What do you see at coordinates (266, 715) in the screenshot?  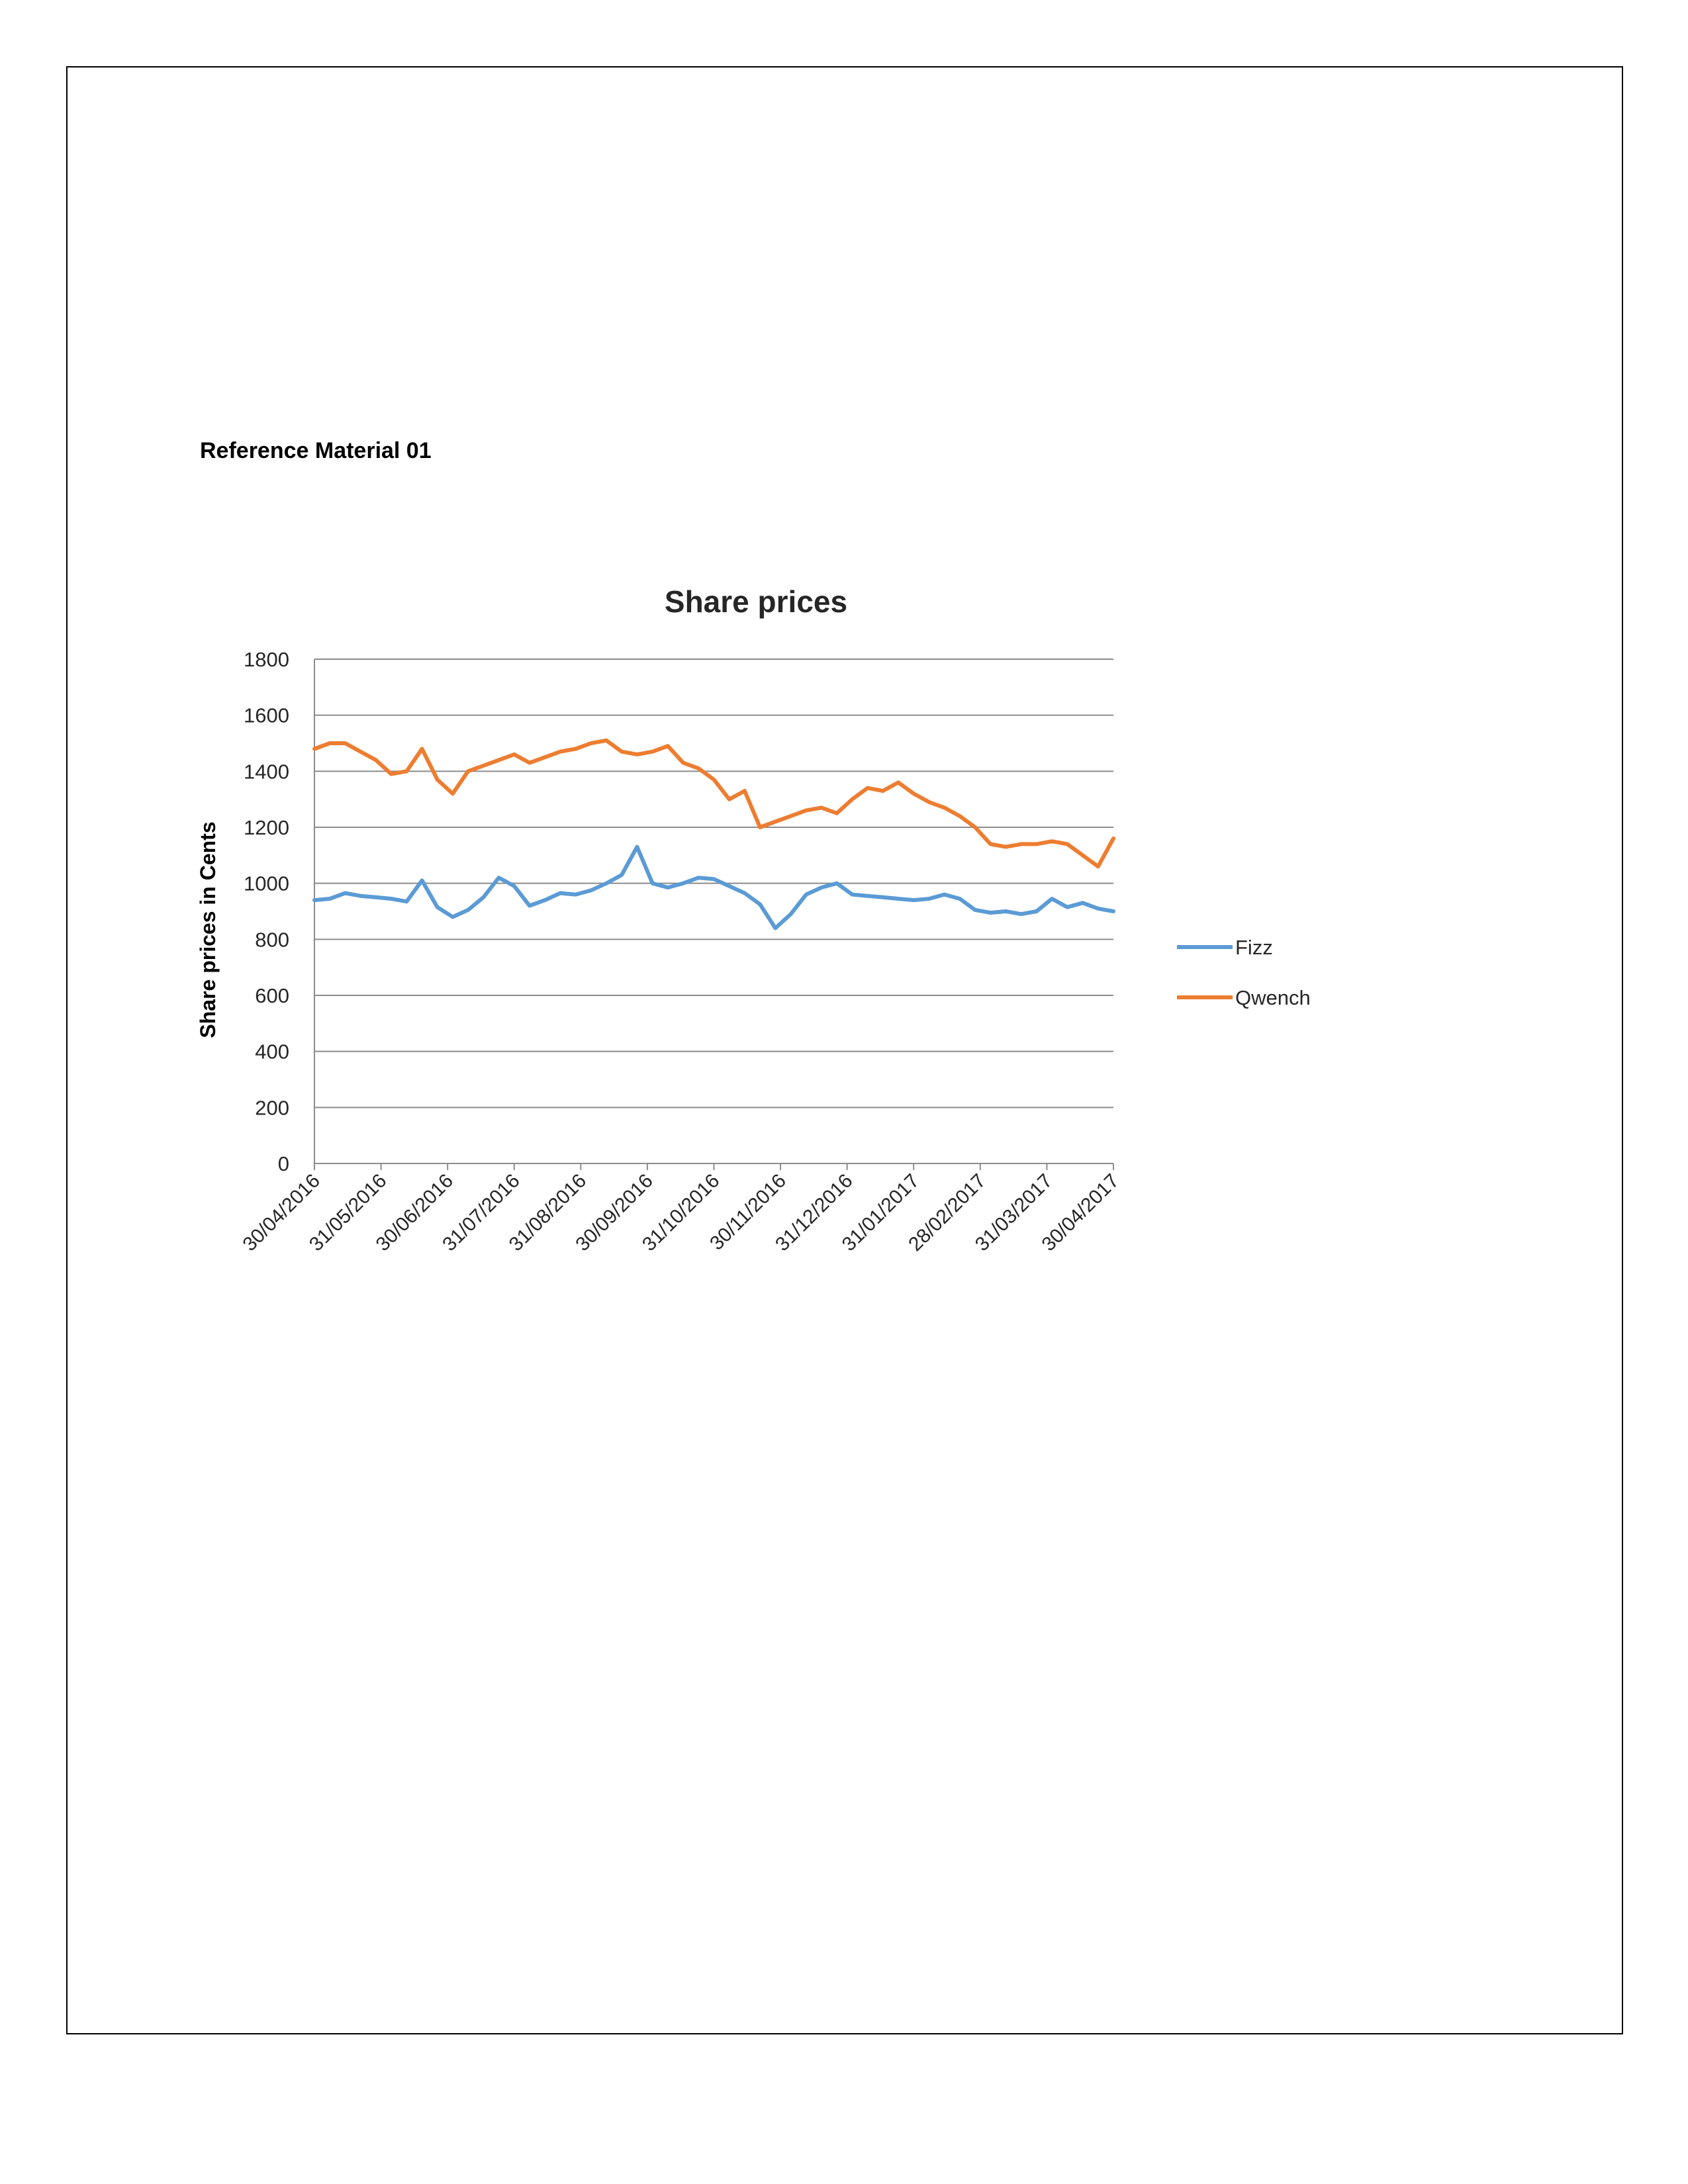 I see `y-tick-label: 1600` at bounding box center [266, 715].